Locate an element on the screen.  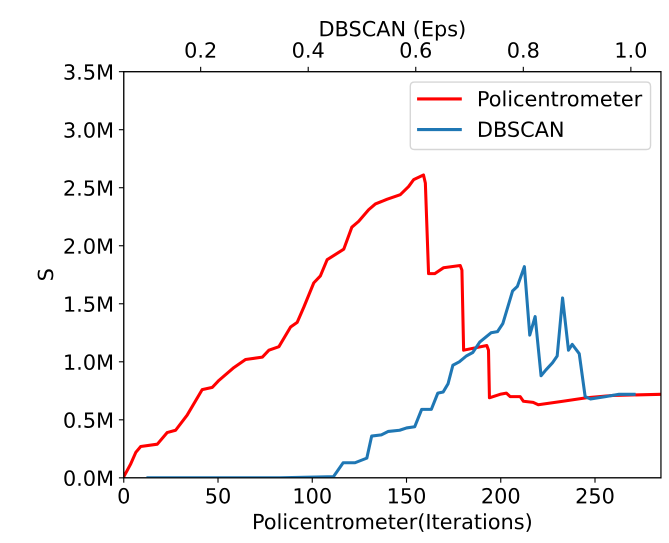
x-axis-title: Policentrometer(Iterations) is located at coordinates (392, 522).